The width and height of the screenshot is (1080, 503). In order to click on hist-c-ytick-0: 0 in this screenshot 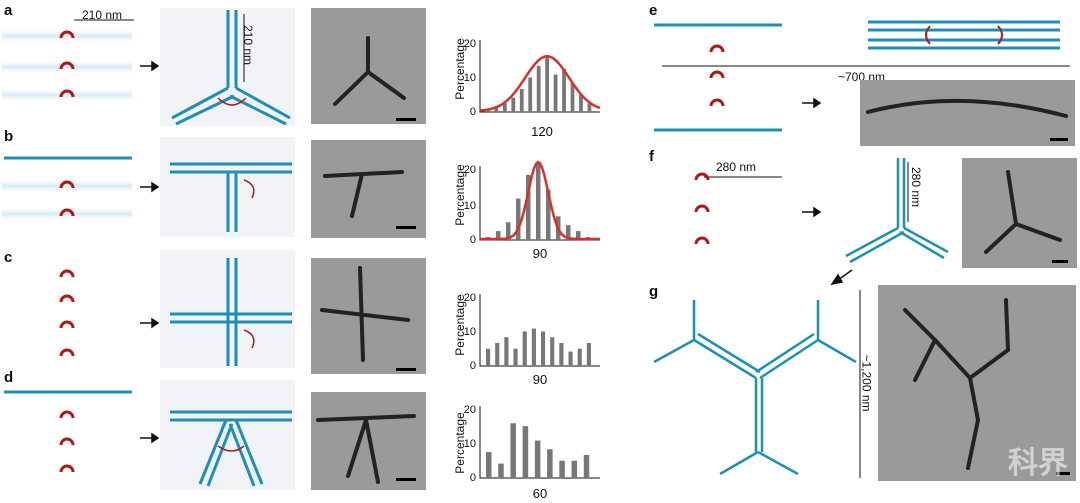, I will do `click(472, 366)`.